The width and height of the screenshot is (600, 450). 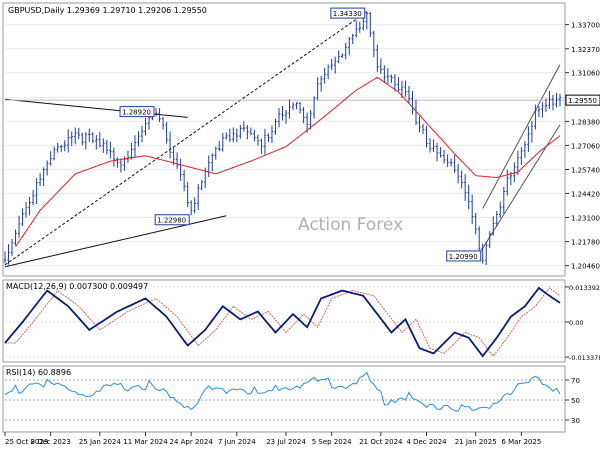 I want to click on price-tick-label: 1.31060, so click(x=585, y=74).